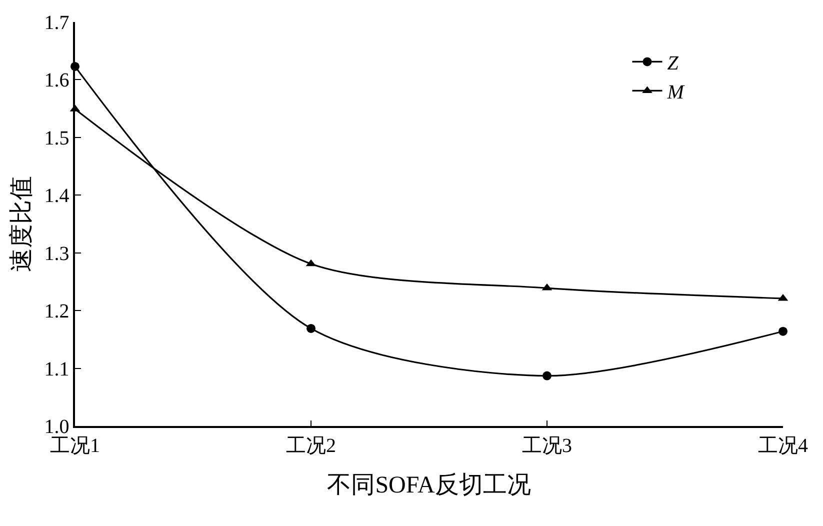 The image size is (823, 526). Describe the element at coordinates (57, 196) in the screenshot. I see `y-tick-label: 1.4` at that location.